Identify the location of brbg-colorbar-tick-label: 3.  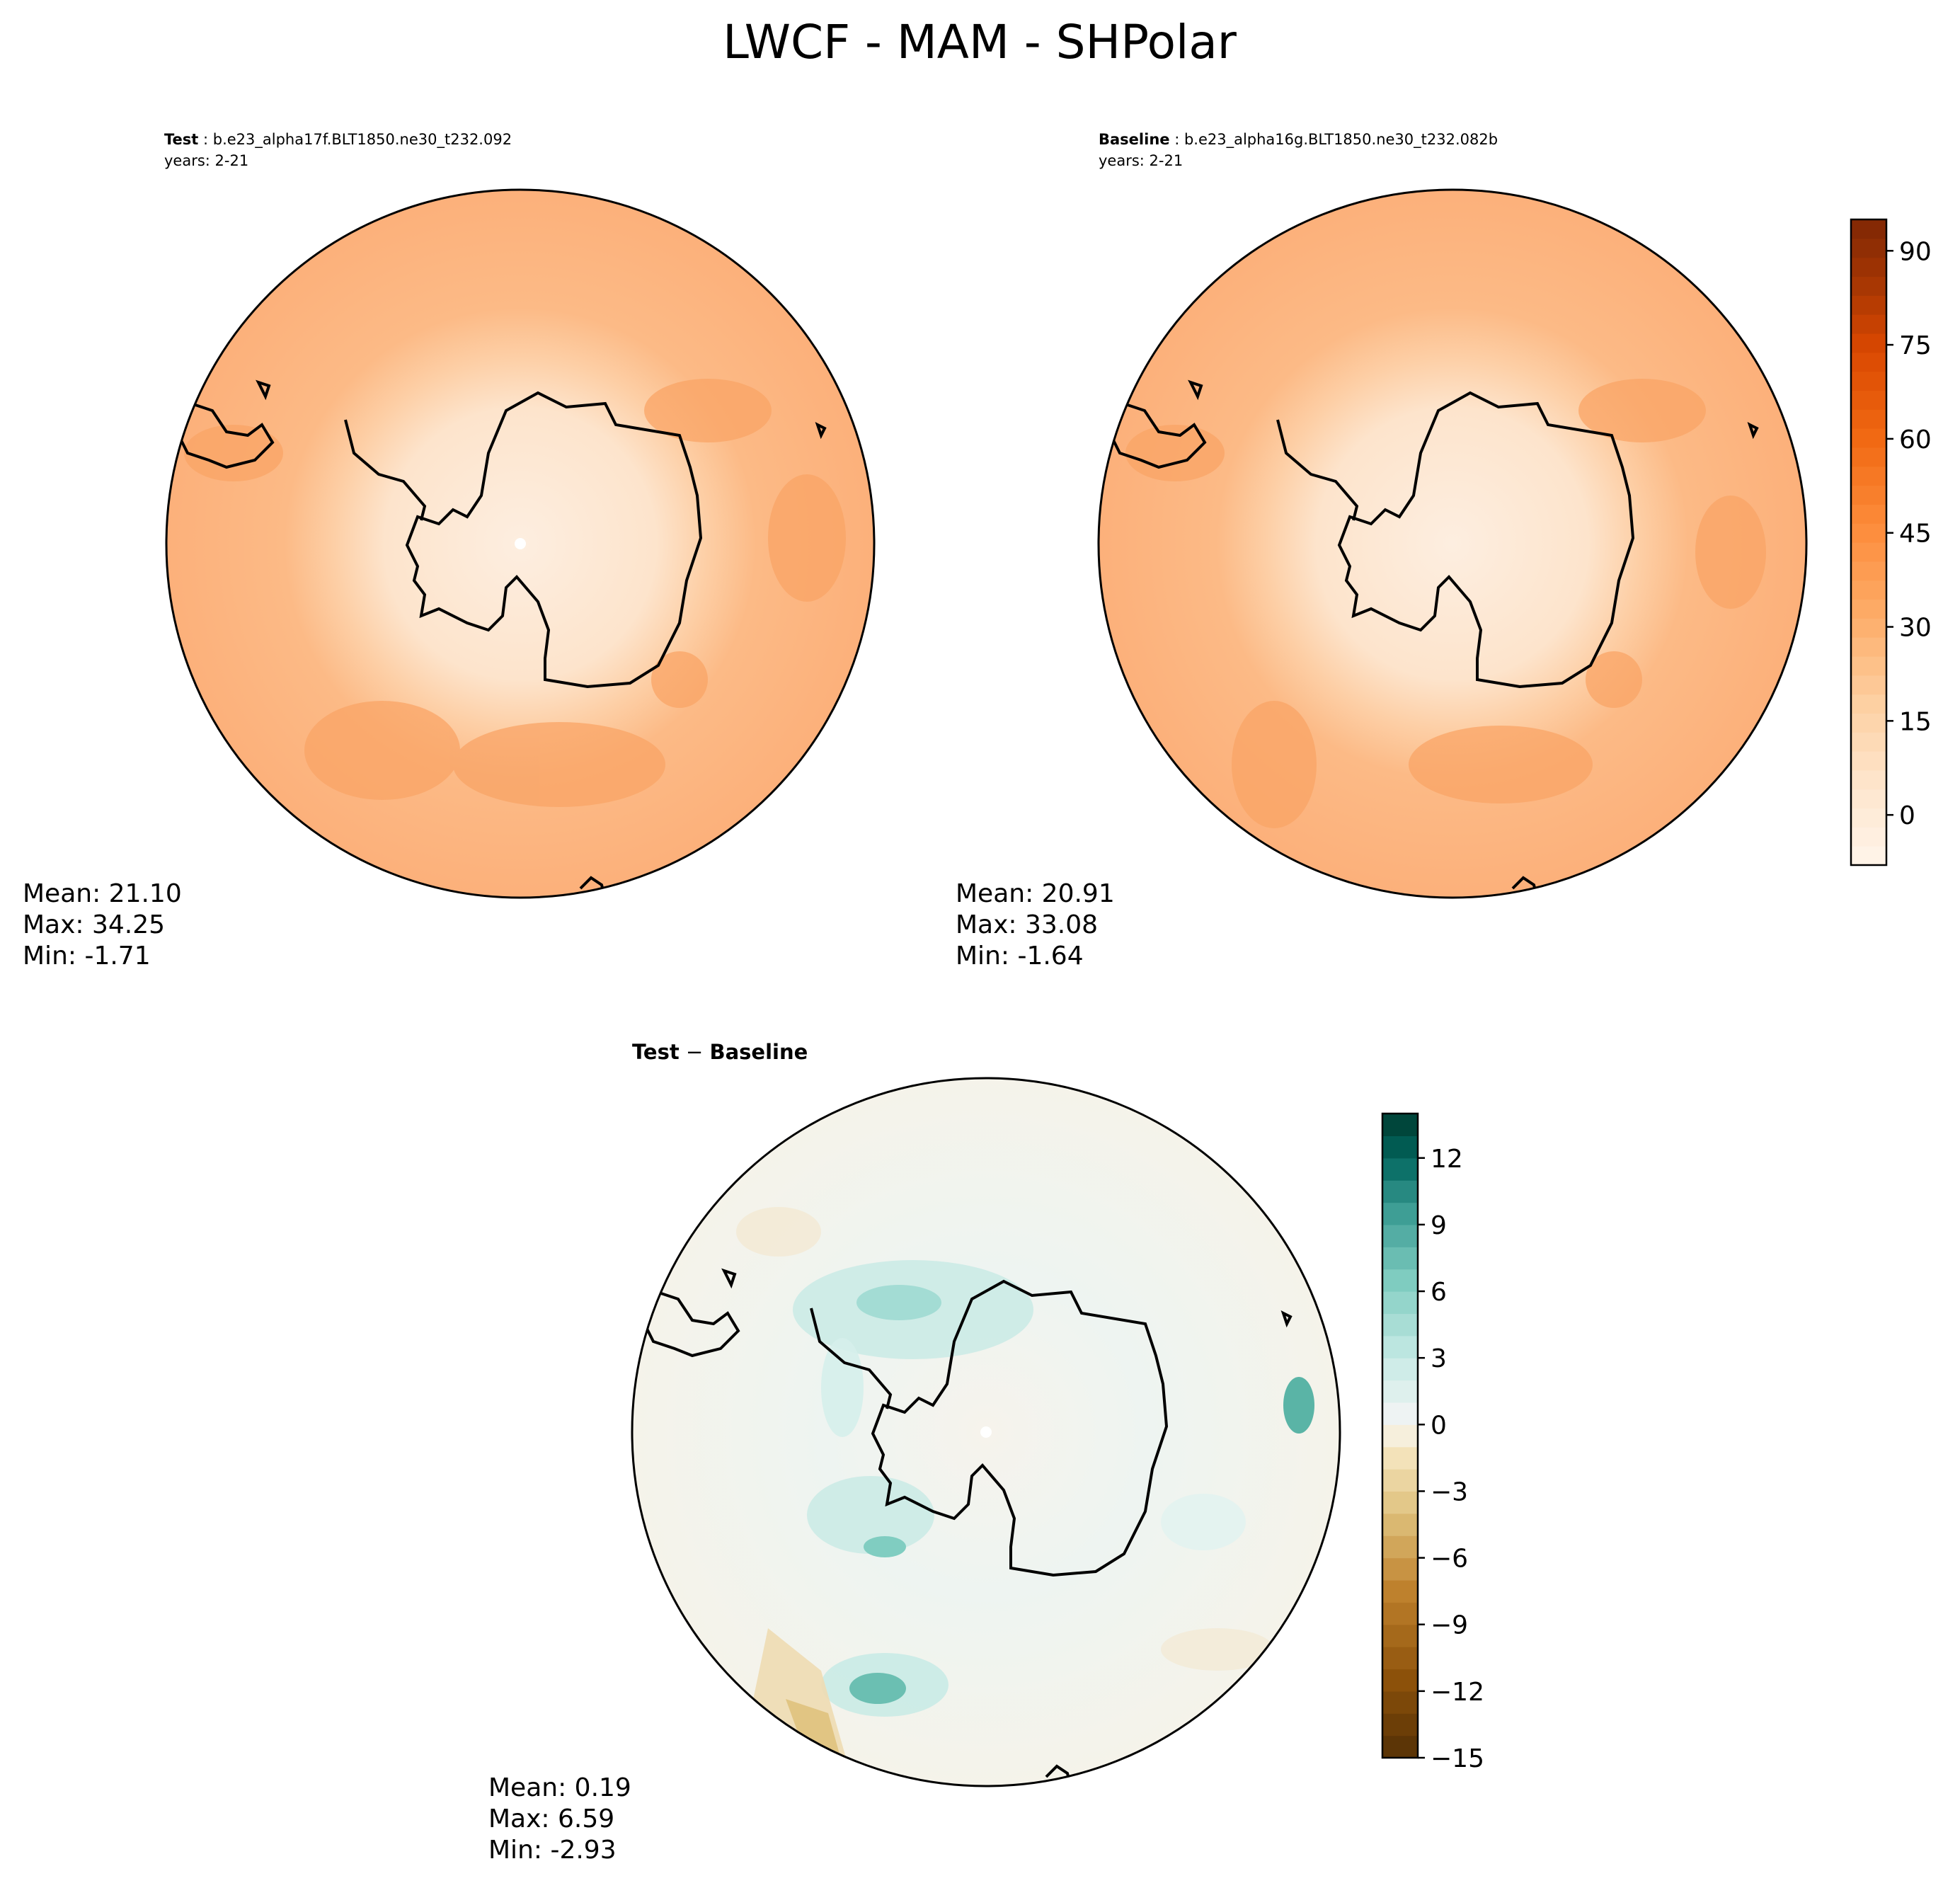
(1439, 1358).